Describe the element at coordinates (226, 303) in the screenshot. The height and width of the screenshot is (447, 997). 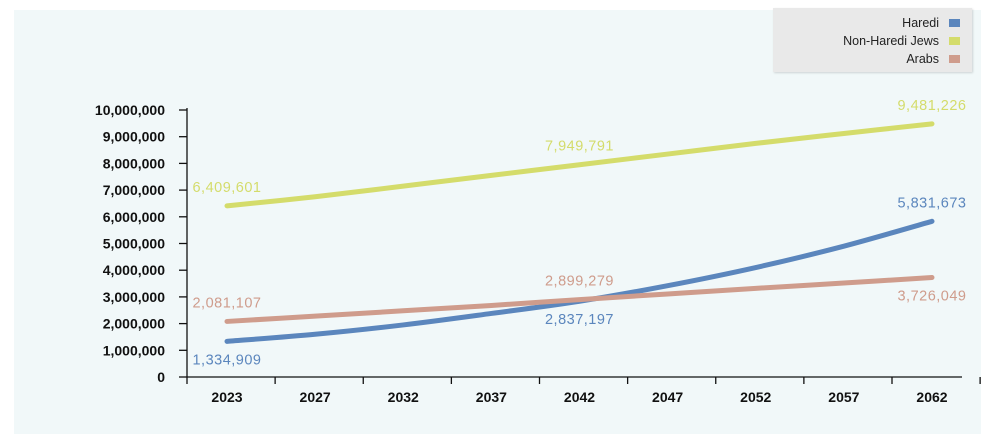
I see `data-label: 2,081,107` at that location.